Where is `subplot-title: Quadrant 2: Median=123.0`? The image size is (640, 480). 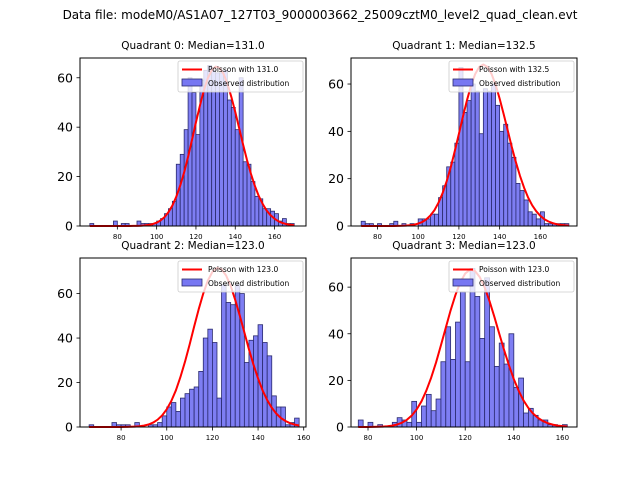
subplot-title: Quadrant 2: Median=123.0 is located at coordinates (192, 246).